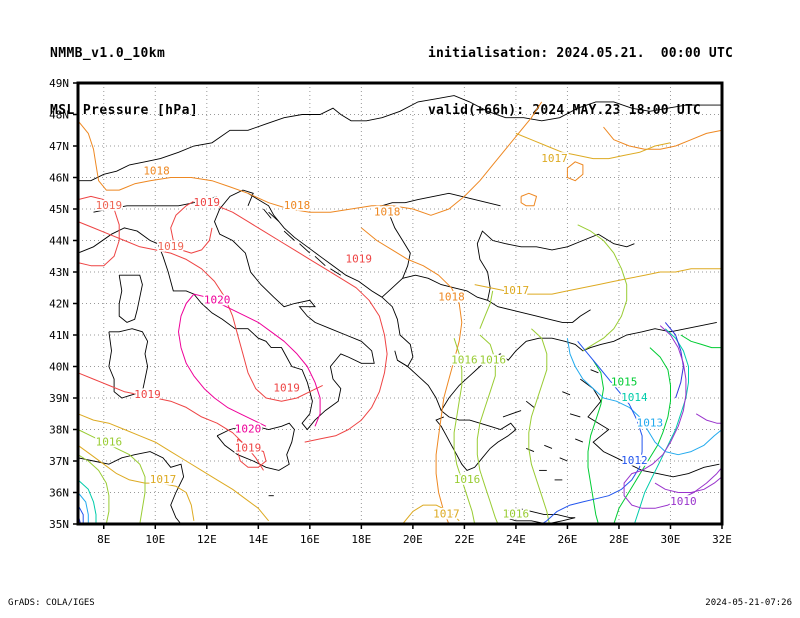  What do you see at coordinates (650, 422) in the screenshot?
I see `contour-label: 1013` at bounding box center [650, 422].